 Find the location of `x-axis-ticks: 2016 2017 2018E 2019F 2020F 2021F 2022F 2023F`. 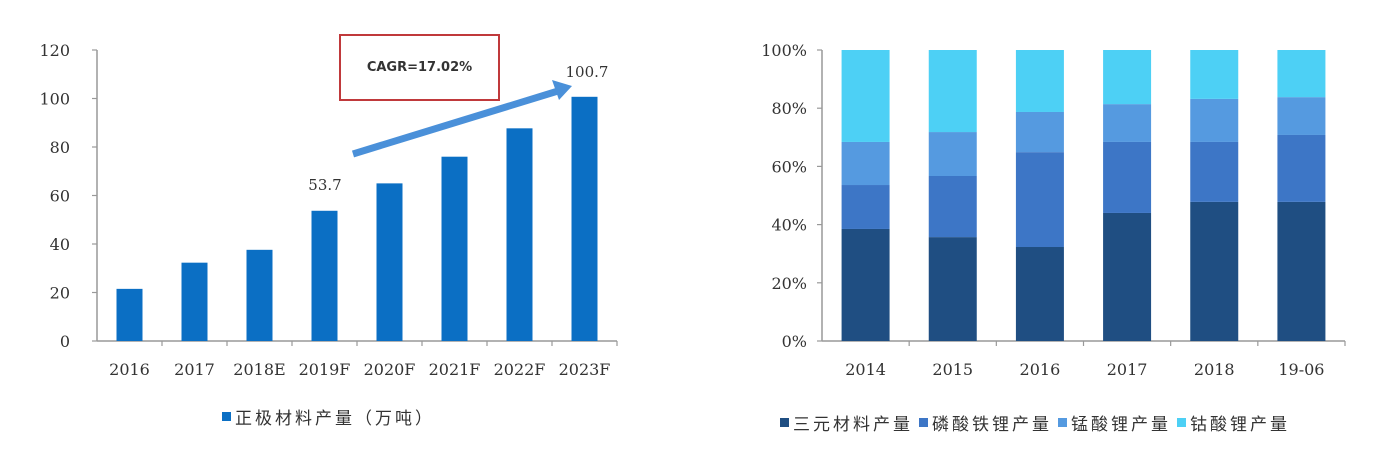

x-axis-ticks: 2016 2017 2018E 2019F 2020F 2021F 2022F 2023F is located at coordinates (363, 360).